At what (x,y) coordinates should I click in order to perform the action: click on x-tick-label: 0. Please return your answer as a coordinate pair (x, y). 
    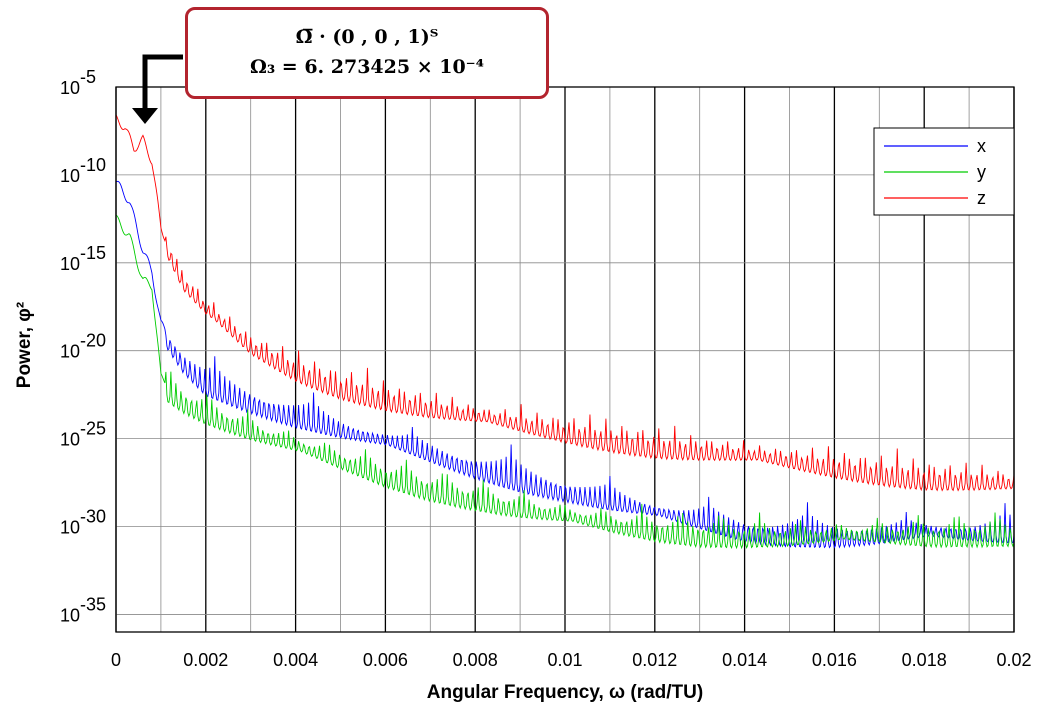
    Looking at the image, I should click on (116, 660).